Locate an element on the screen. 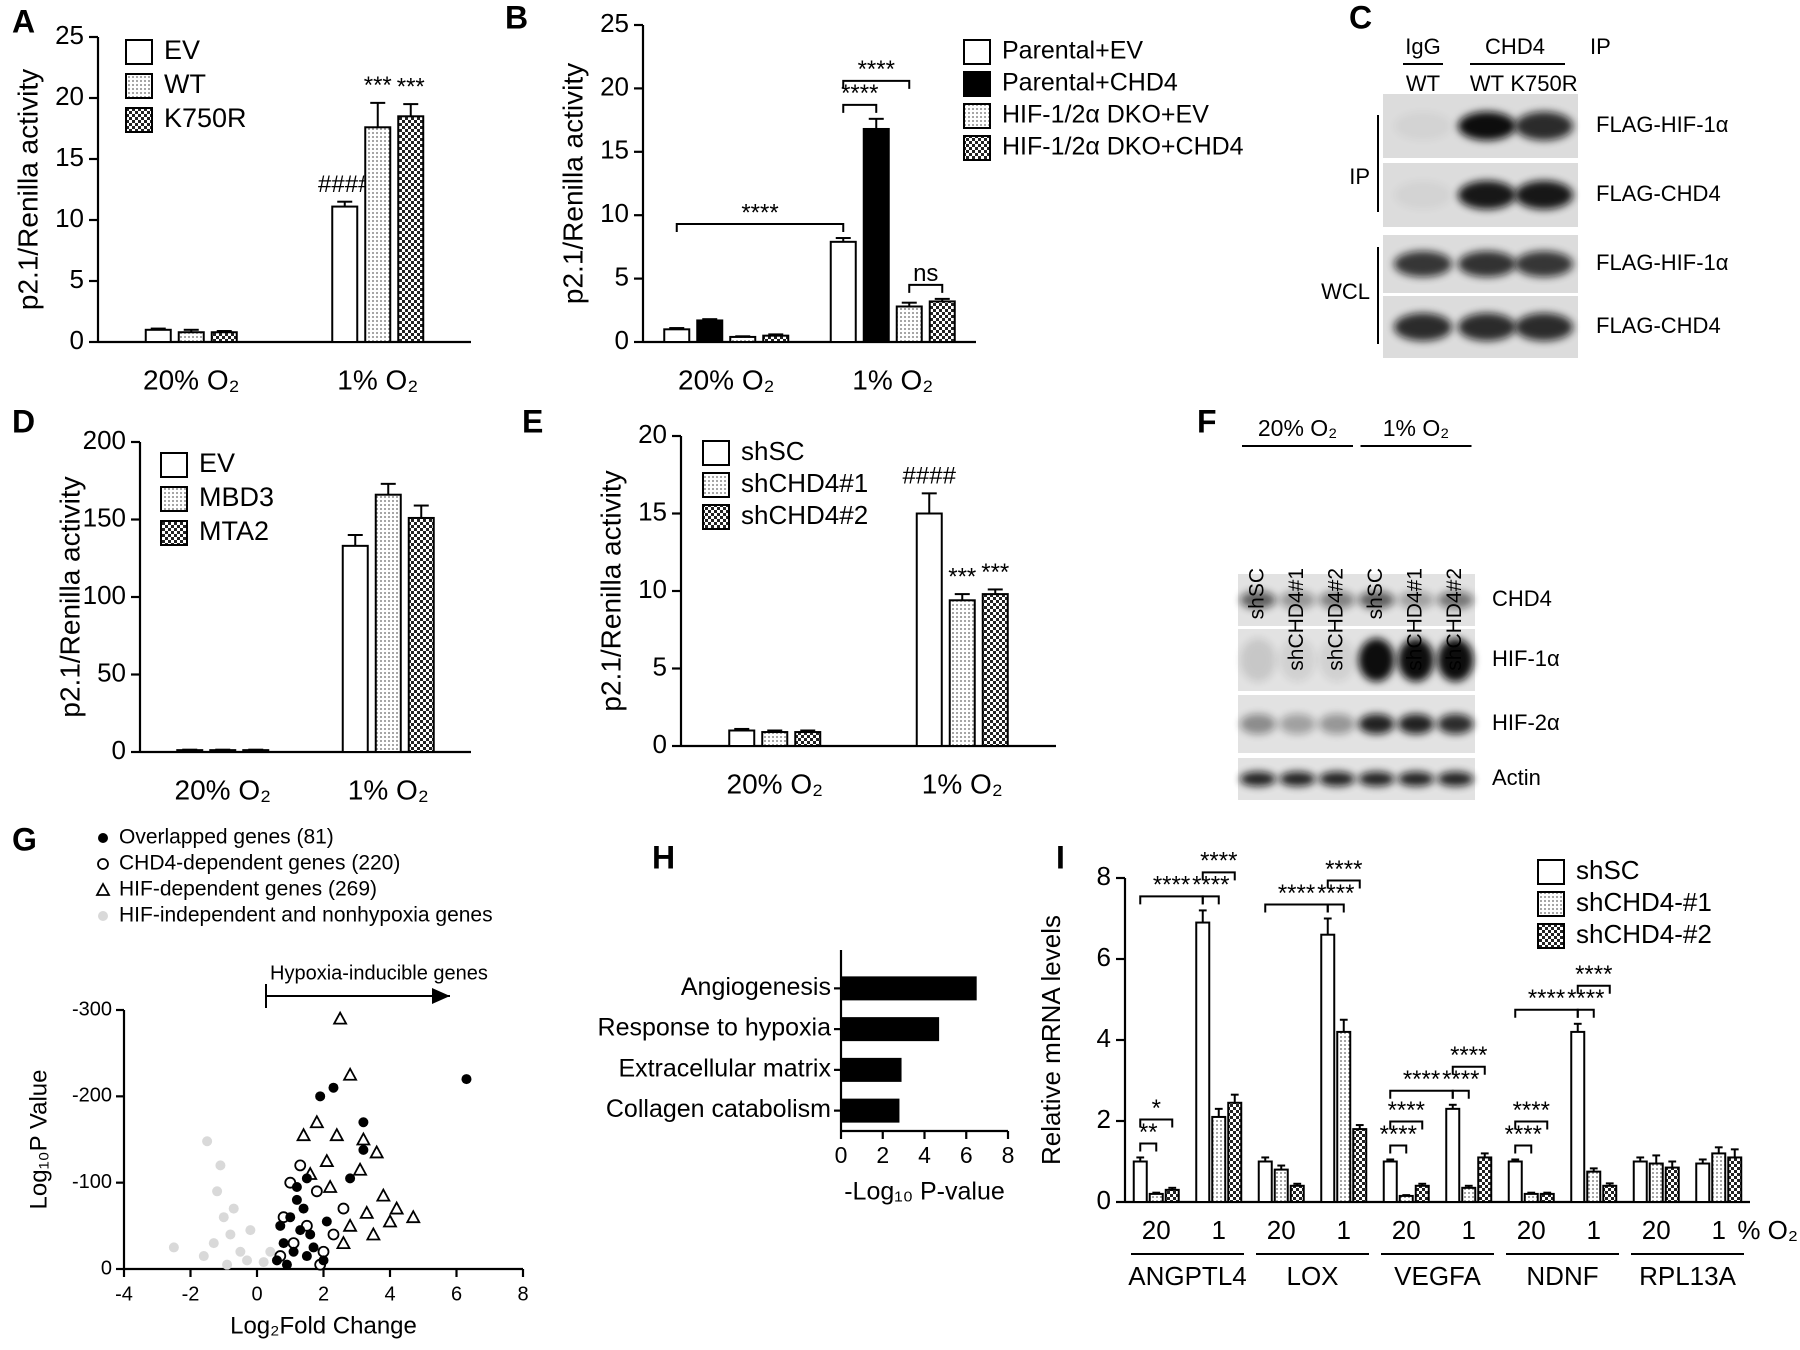  legend-label: K750R is located at coordinates (205, 118).